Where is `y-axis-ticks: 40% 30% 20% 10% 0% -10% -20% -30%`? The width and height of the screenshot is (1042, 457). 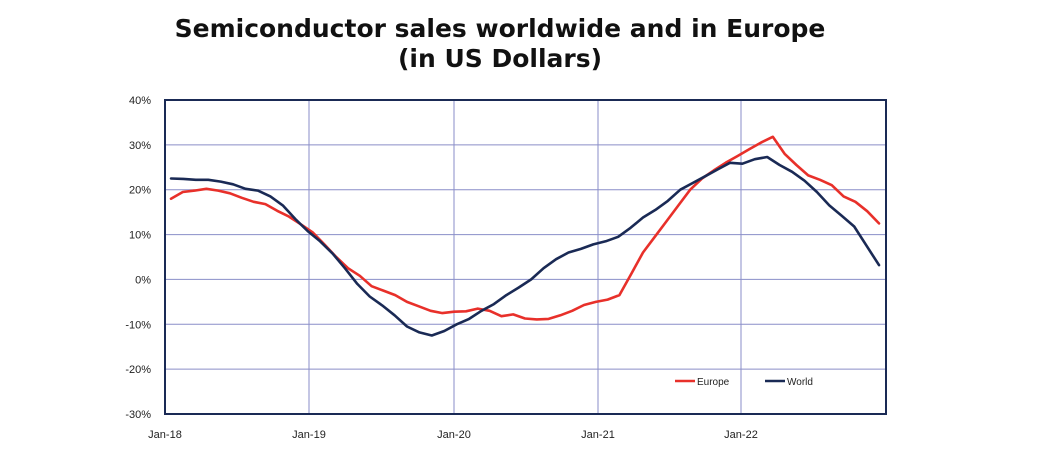
y-axis-ticks: 40% 30% 20% 10% 0% -10% -20% -30% is located at coordinates (138, 258).